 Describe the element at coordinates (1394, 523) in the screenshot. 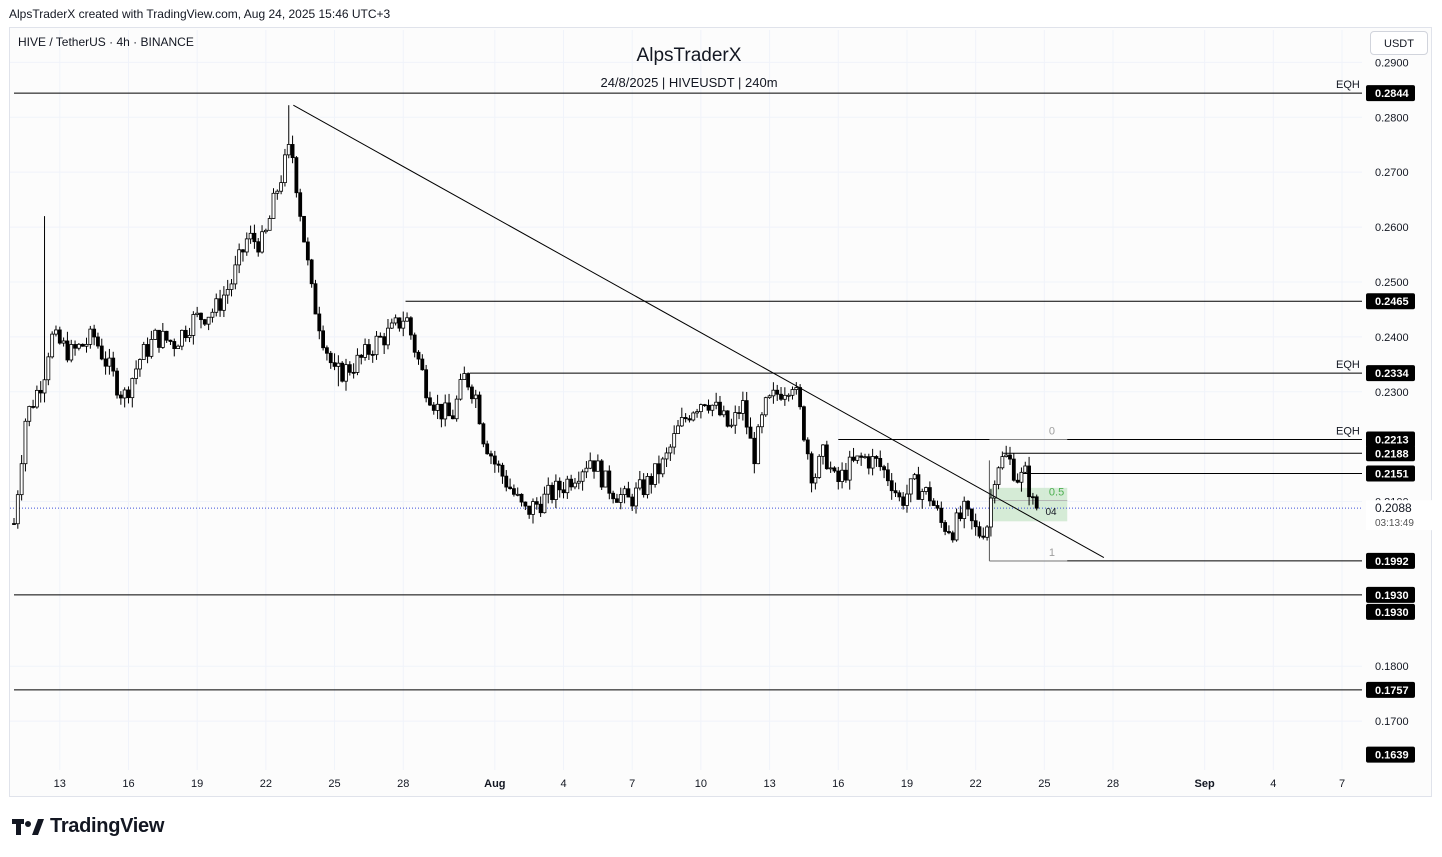

I see `current-price-countdown: 03:13:49` at that location.